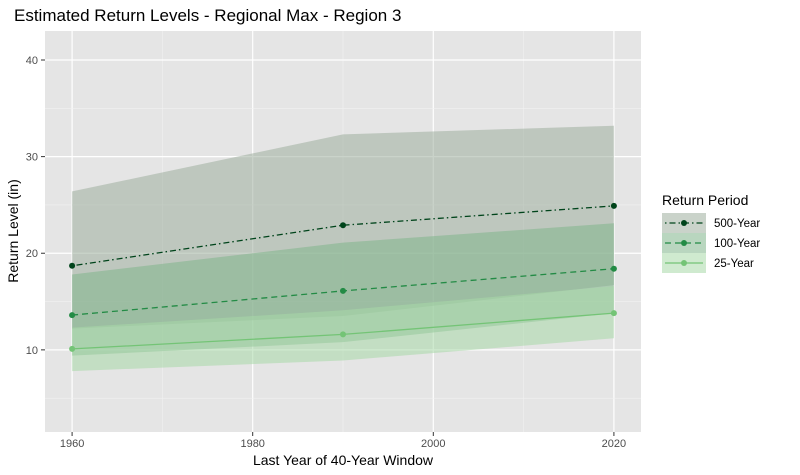  What do you see at coordinates (433, 444) in the screenshot?
I see `x-tick-label: 2000` at bounding box center [433, 444].